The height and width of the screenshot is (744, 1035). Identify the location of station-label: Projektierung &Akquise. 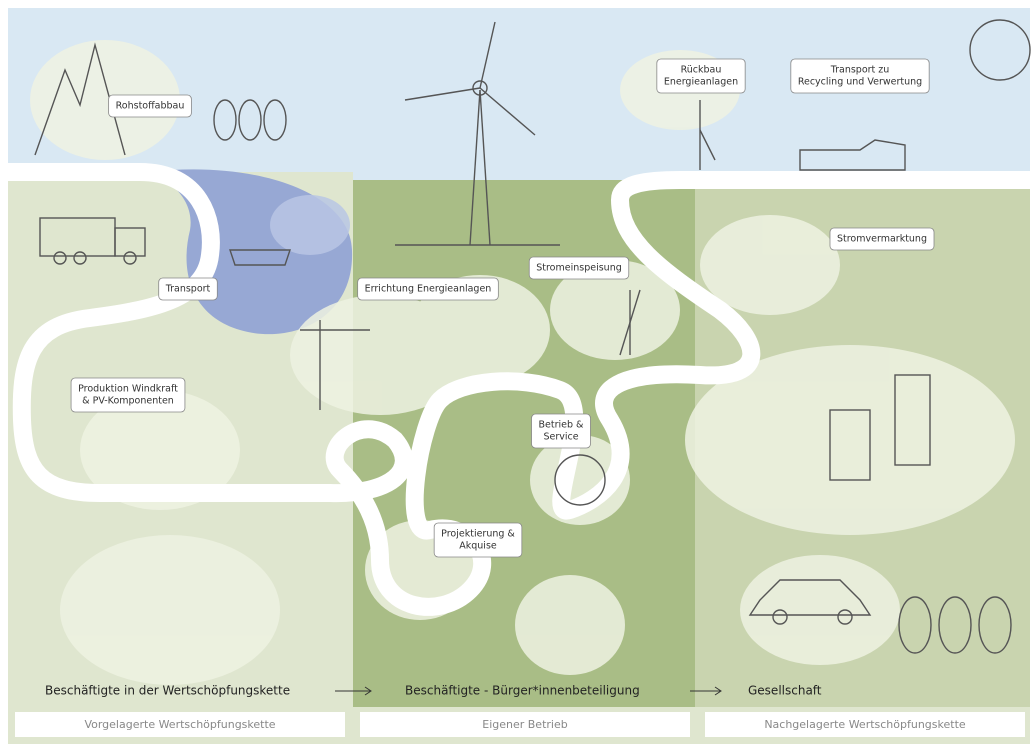
(478, 540).